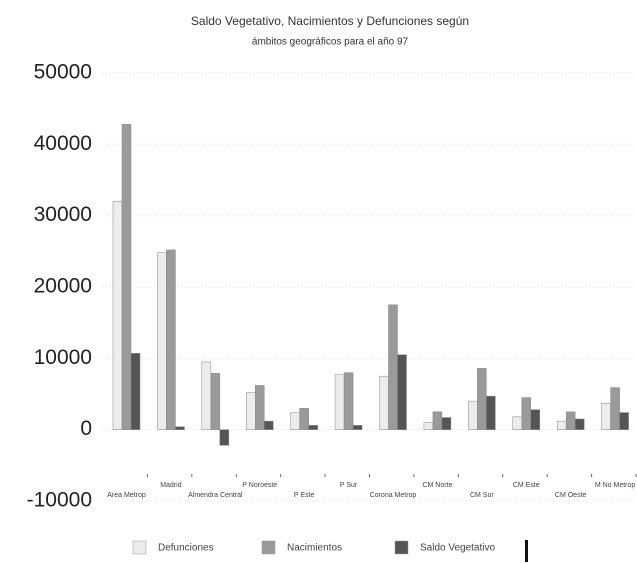 The image size is (637, 563). I want to click on x-tick-label: M No Metrop, so click(615, 485).